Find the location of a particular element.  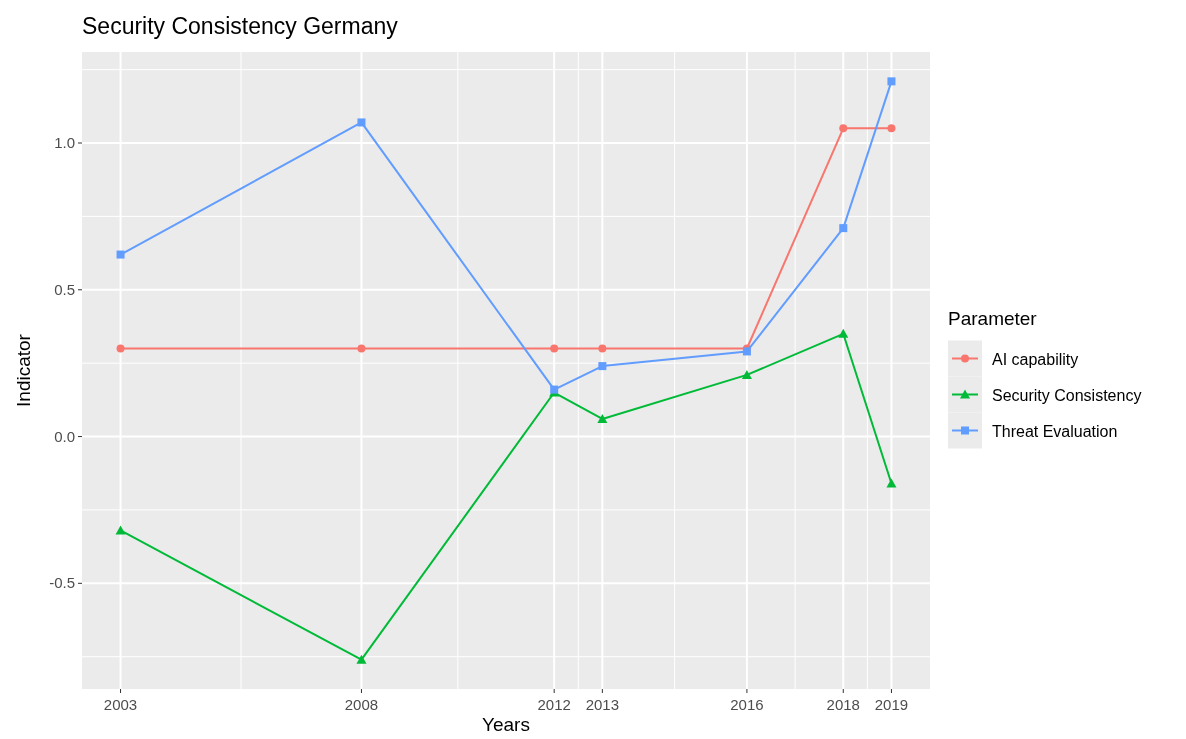

legend-title: Parameter is located at coordinates (993, 318).